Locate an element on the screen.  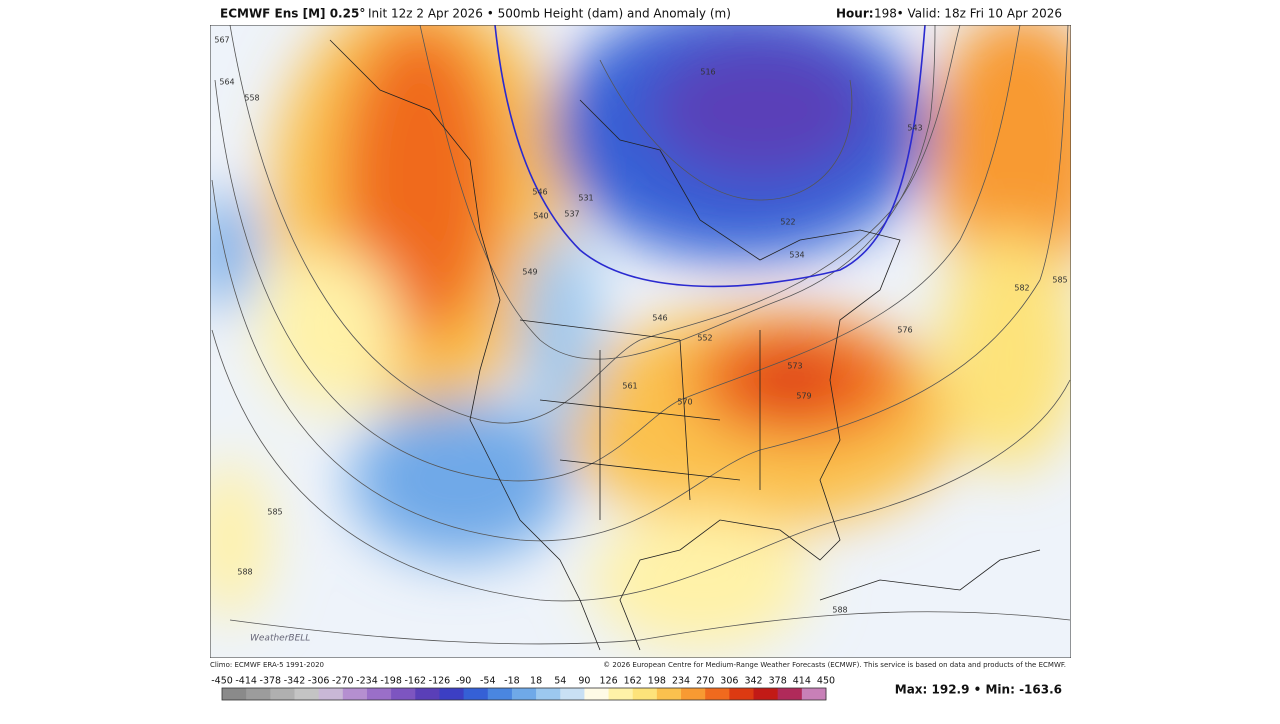
contour-label: 522 is located at coordinates (787, 222).